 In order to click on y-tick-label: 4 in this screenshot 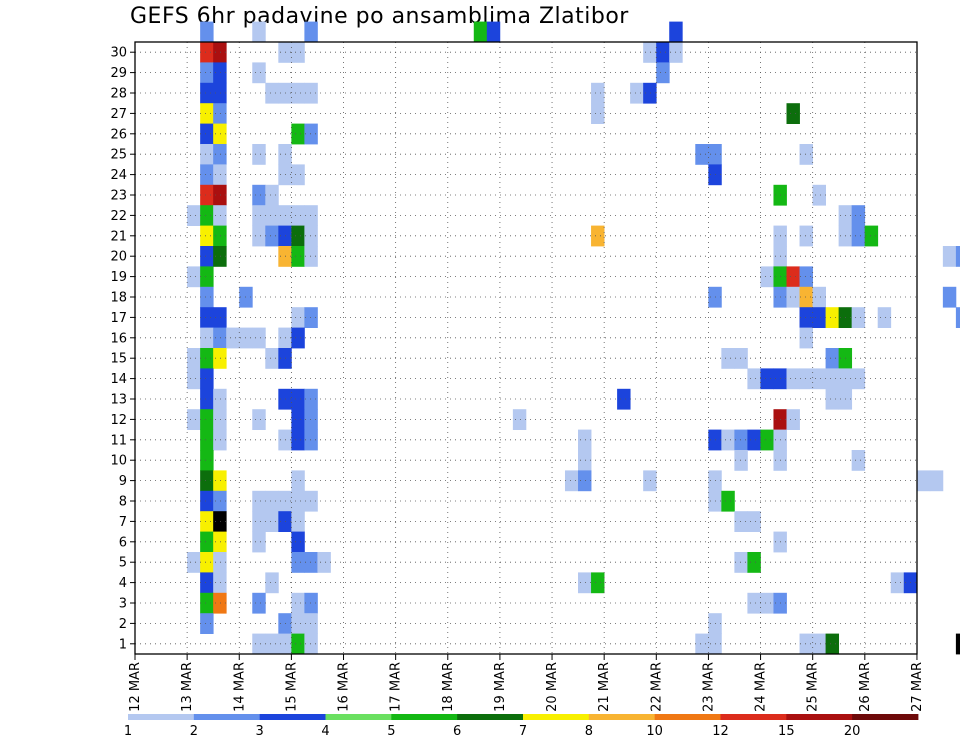, I will do `click(123, 583)`.